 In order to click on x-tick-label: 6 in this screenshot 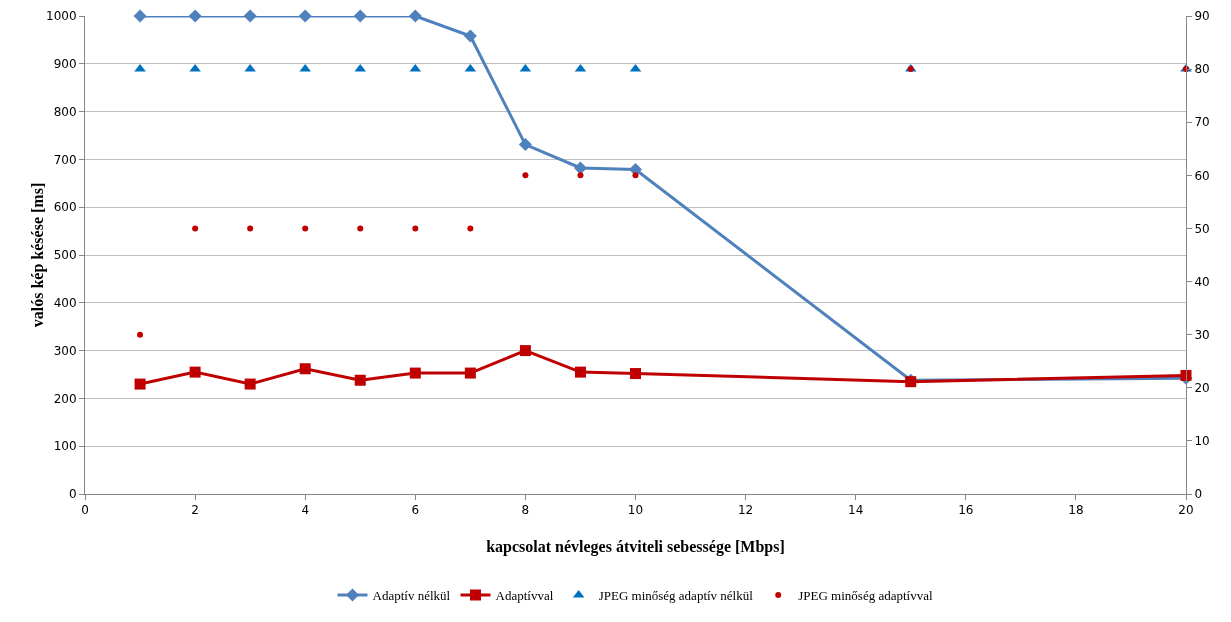, I will do `click(415, 510)`.